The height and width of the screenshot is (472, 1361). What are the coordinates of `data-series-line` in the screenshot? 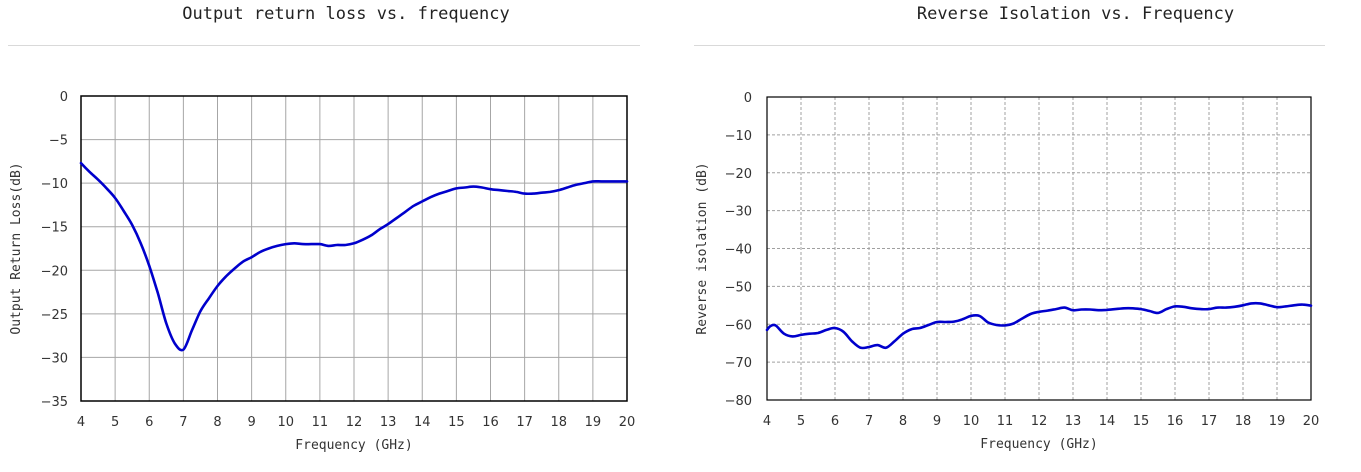 It's located at (1039, 325).